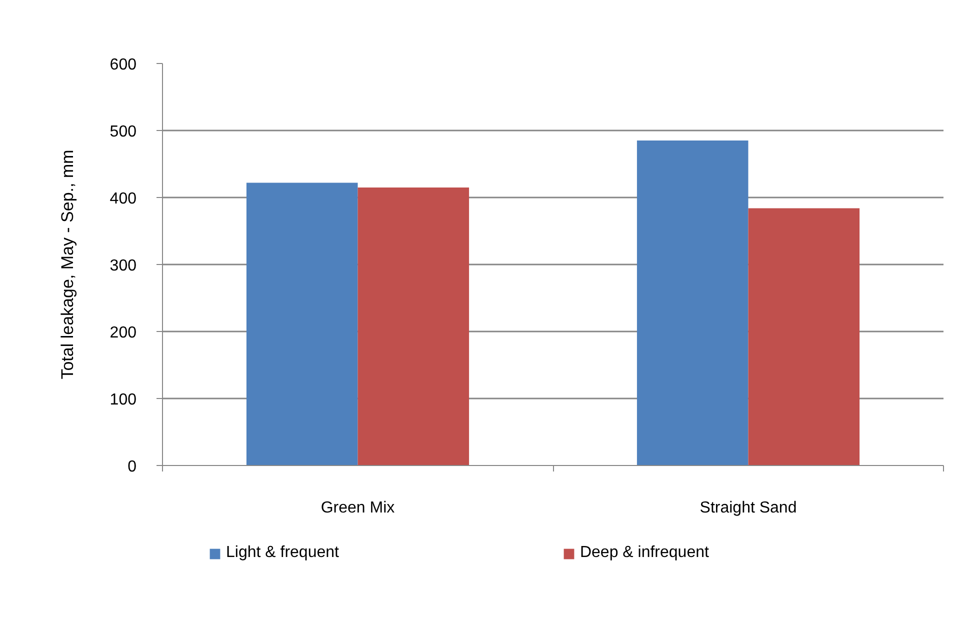  Describe the element at coordinates (123, 65) in the screenshot. I see `y-tick-label: 600` at that location.